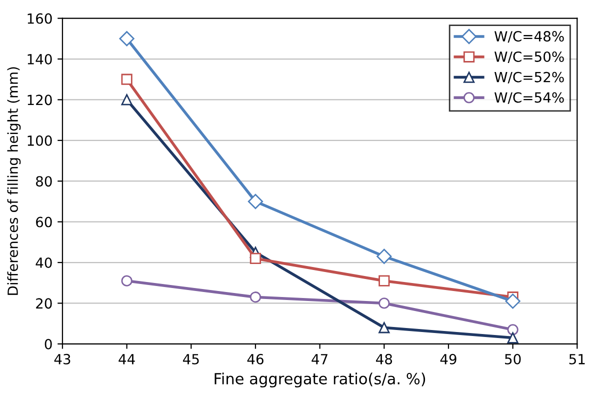 Image resolution: width=595 pixels, height=407 pixels. I want to click on y-tick-label: 140, so click(40, 59).